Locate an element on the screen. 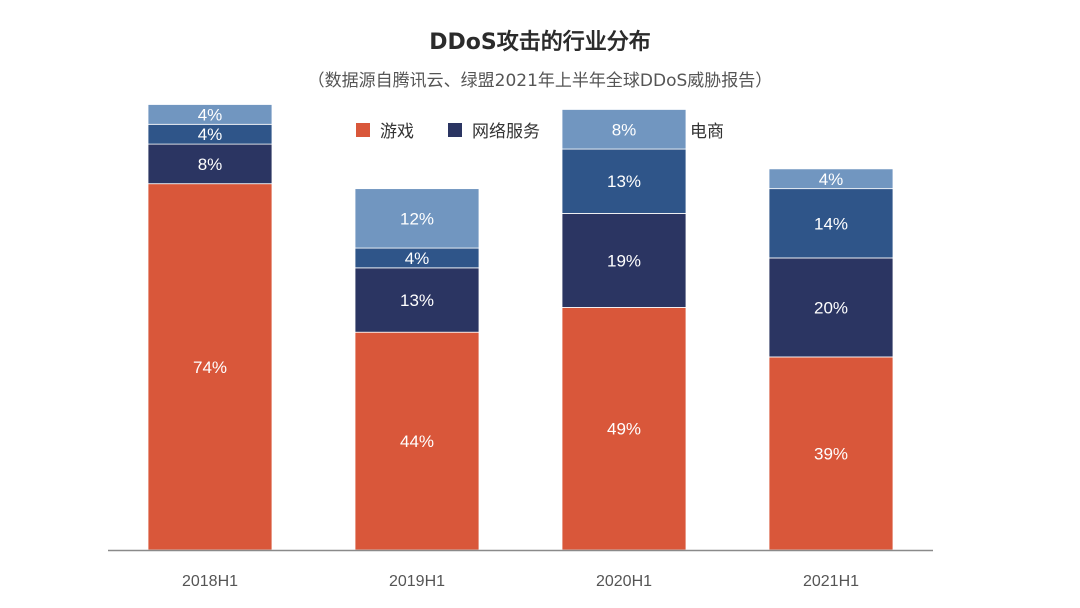 Image resolution: width=1080 pixels, height=608 pixels. x-tick-label-2018H1: 2018H1 is located at coordinates (210, 581).